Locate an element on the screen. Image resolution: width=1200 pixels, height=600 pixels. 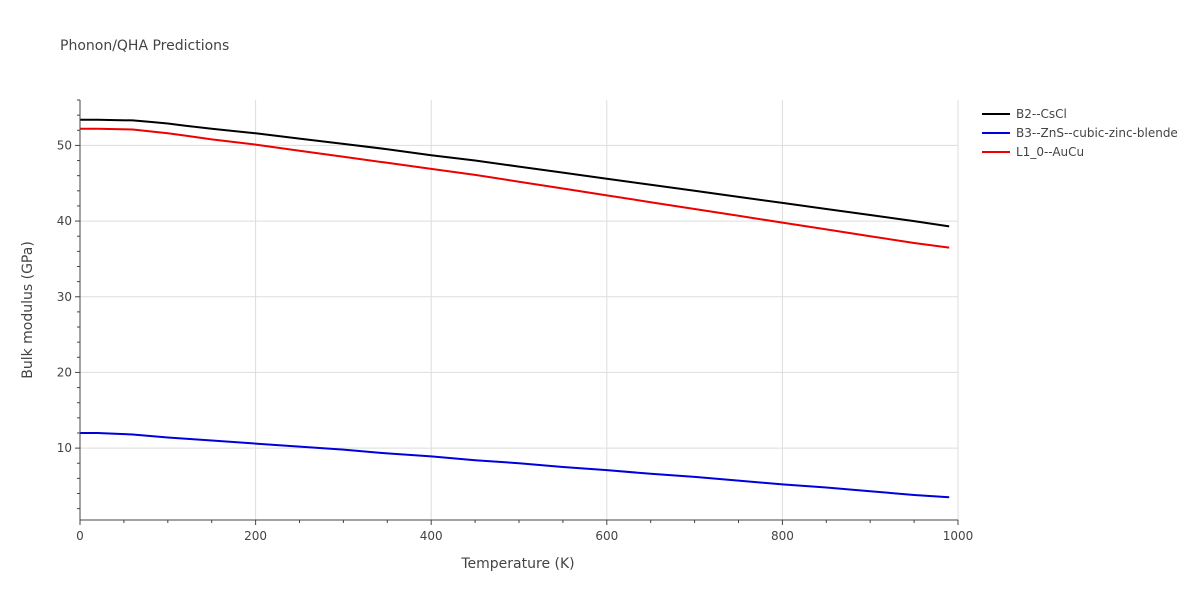
x-tick-label: 400 is located at coordinates (431, 536).